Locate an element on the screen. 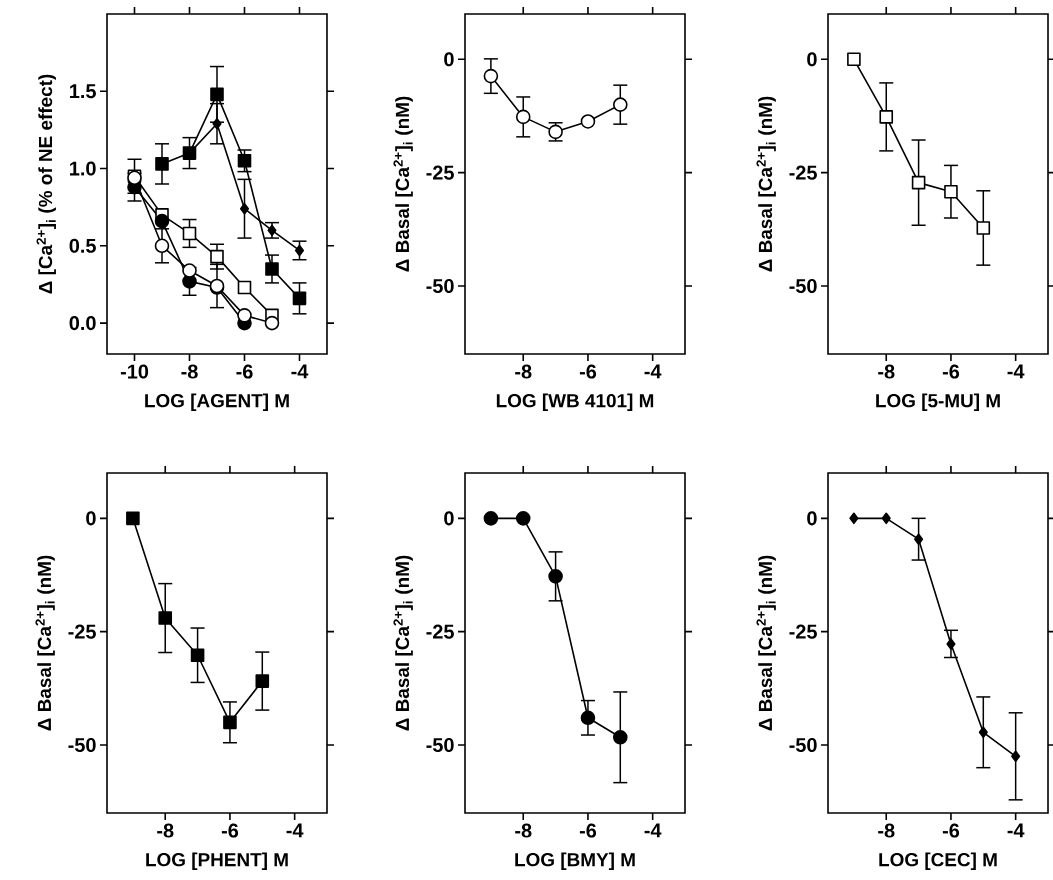 The height and width of the screenshot is (880, 1053). x-axis-title: LOG [CEC] M is located at coordinates (938, 861).